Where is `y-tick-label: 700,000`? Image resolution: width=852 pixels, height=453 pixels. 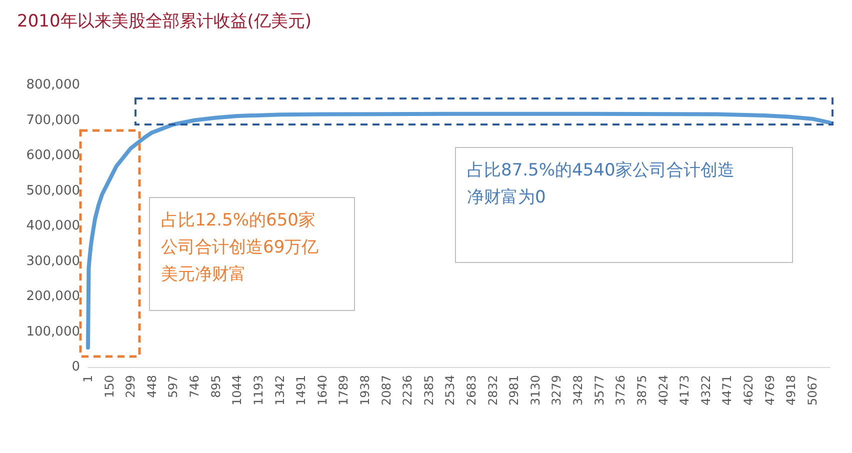 y-tick-label: 700,000 is located at coordinates (53, 120).